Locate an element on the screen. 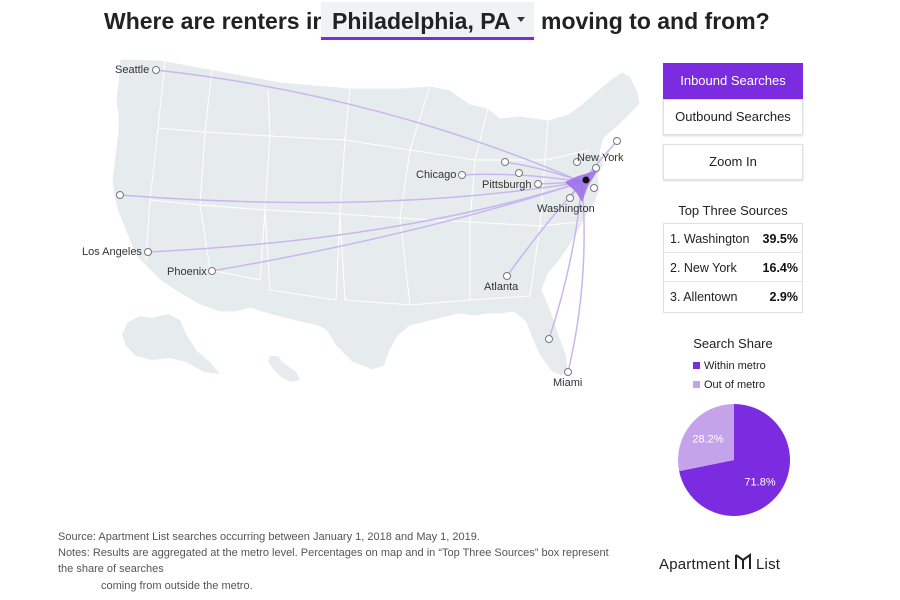  arc-miami is located at coordinates (576, 277).